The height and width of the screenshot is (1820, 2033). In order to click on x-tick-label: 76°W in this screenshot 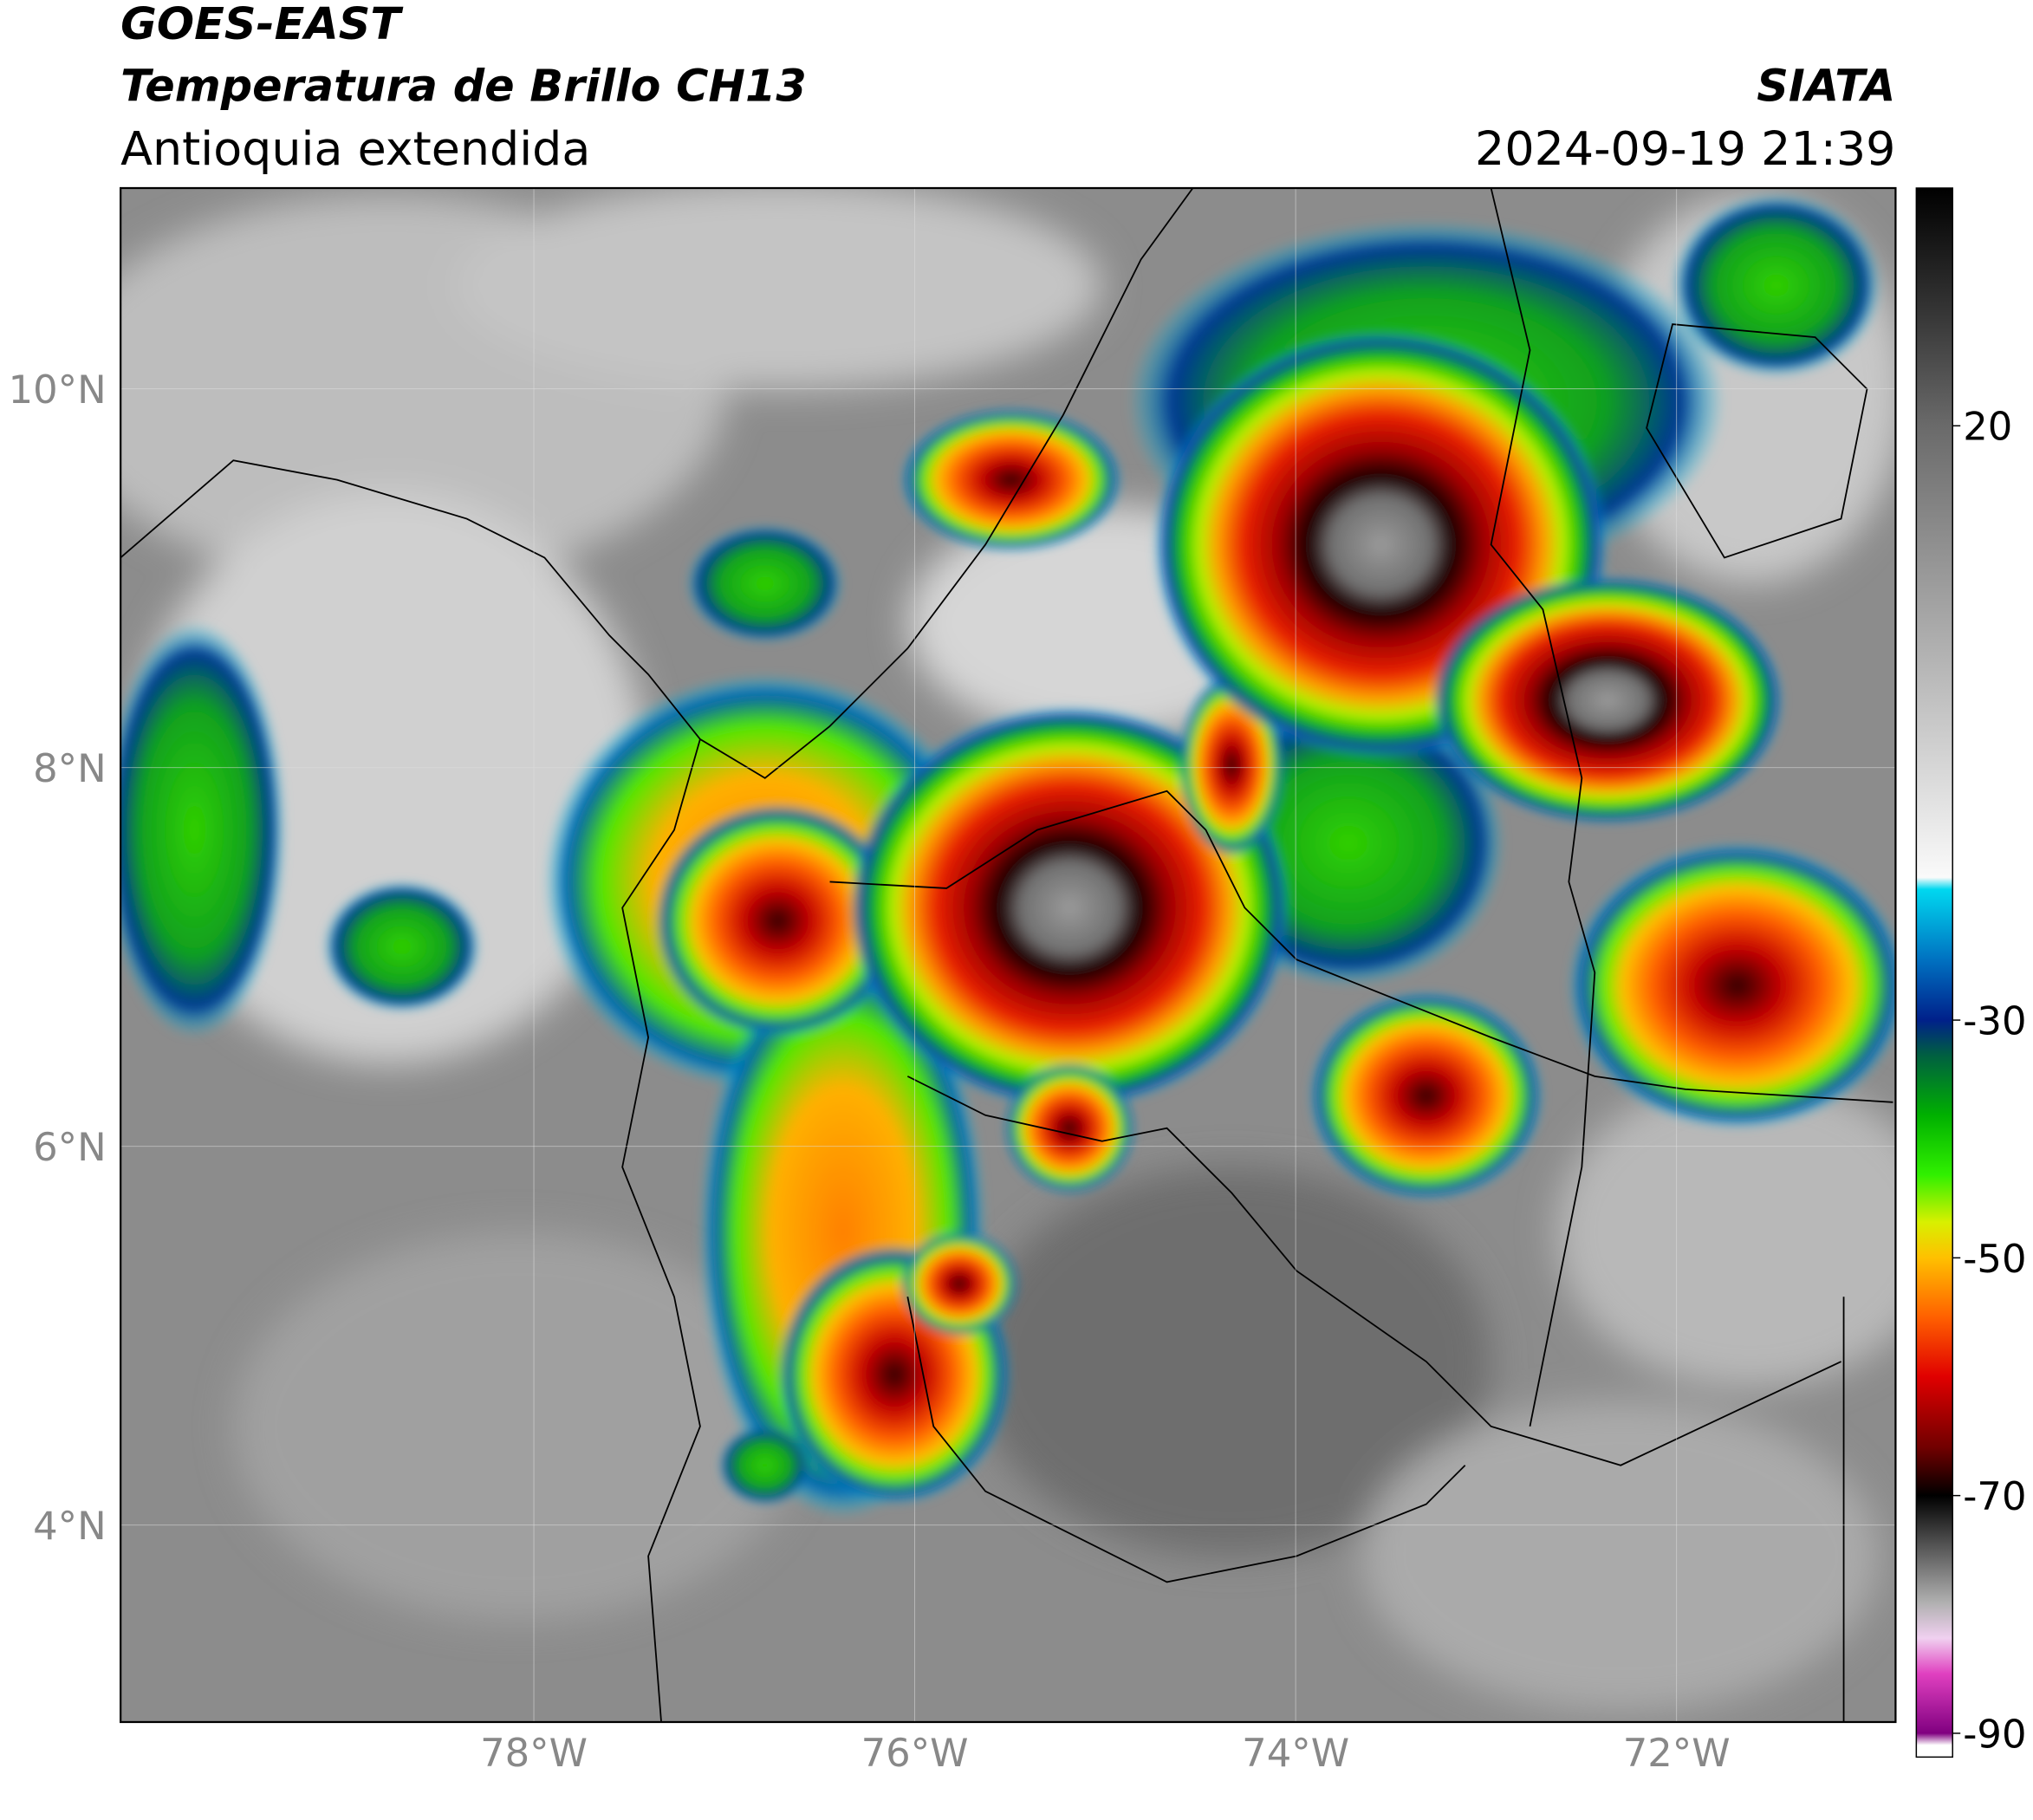, I will do `click(915, 1753)`.